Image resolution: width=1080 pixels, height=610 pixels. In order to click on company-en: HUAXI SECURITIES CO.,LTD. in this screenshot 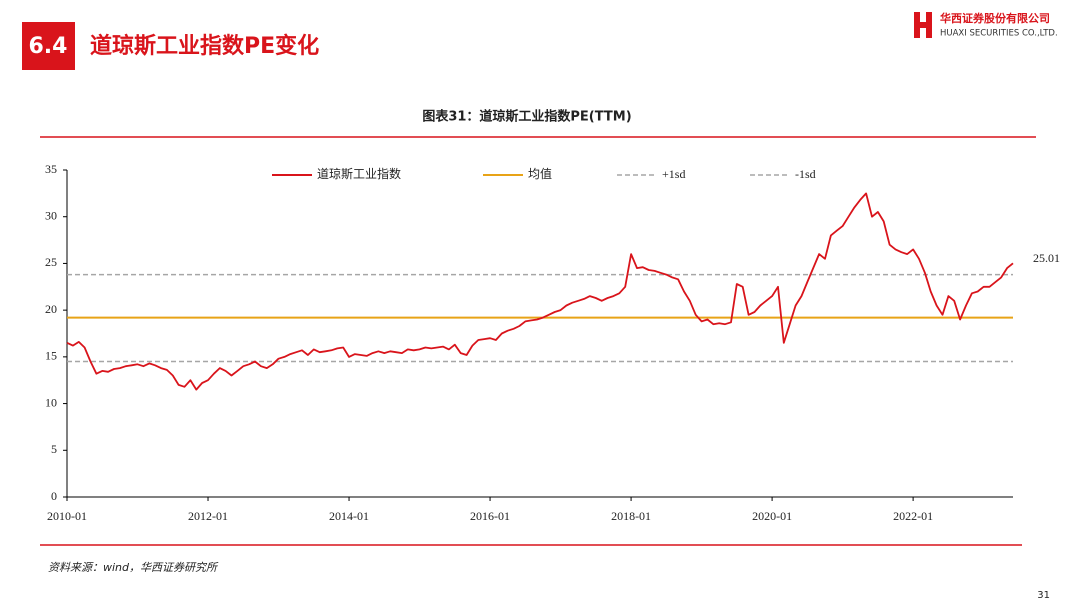, I will do `click(999, 34)`.